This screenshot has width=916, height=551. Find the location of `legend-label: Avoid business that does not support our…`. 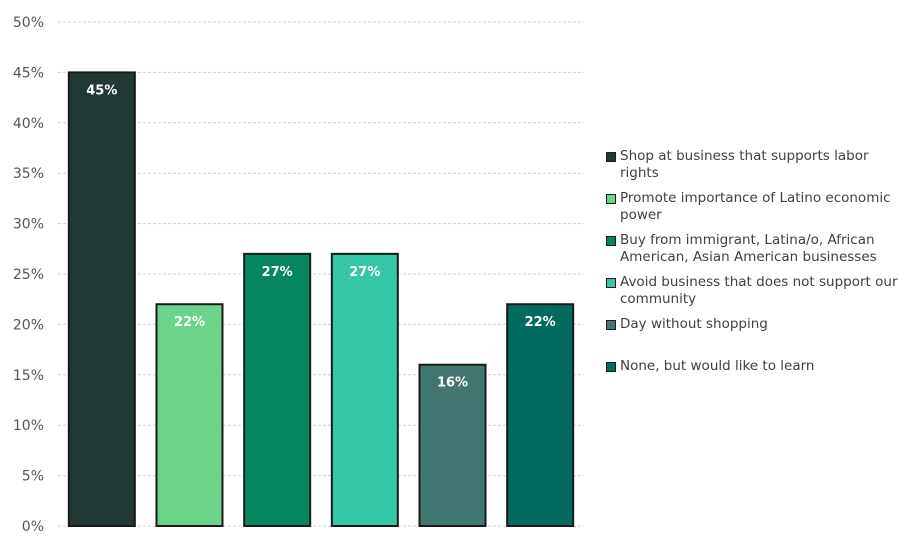

legend-label: Avoid business that does not support our… is located at coordinates (759, 290).